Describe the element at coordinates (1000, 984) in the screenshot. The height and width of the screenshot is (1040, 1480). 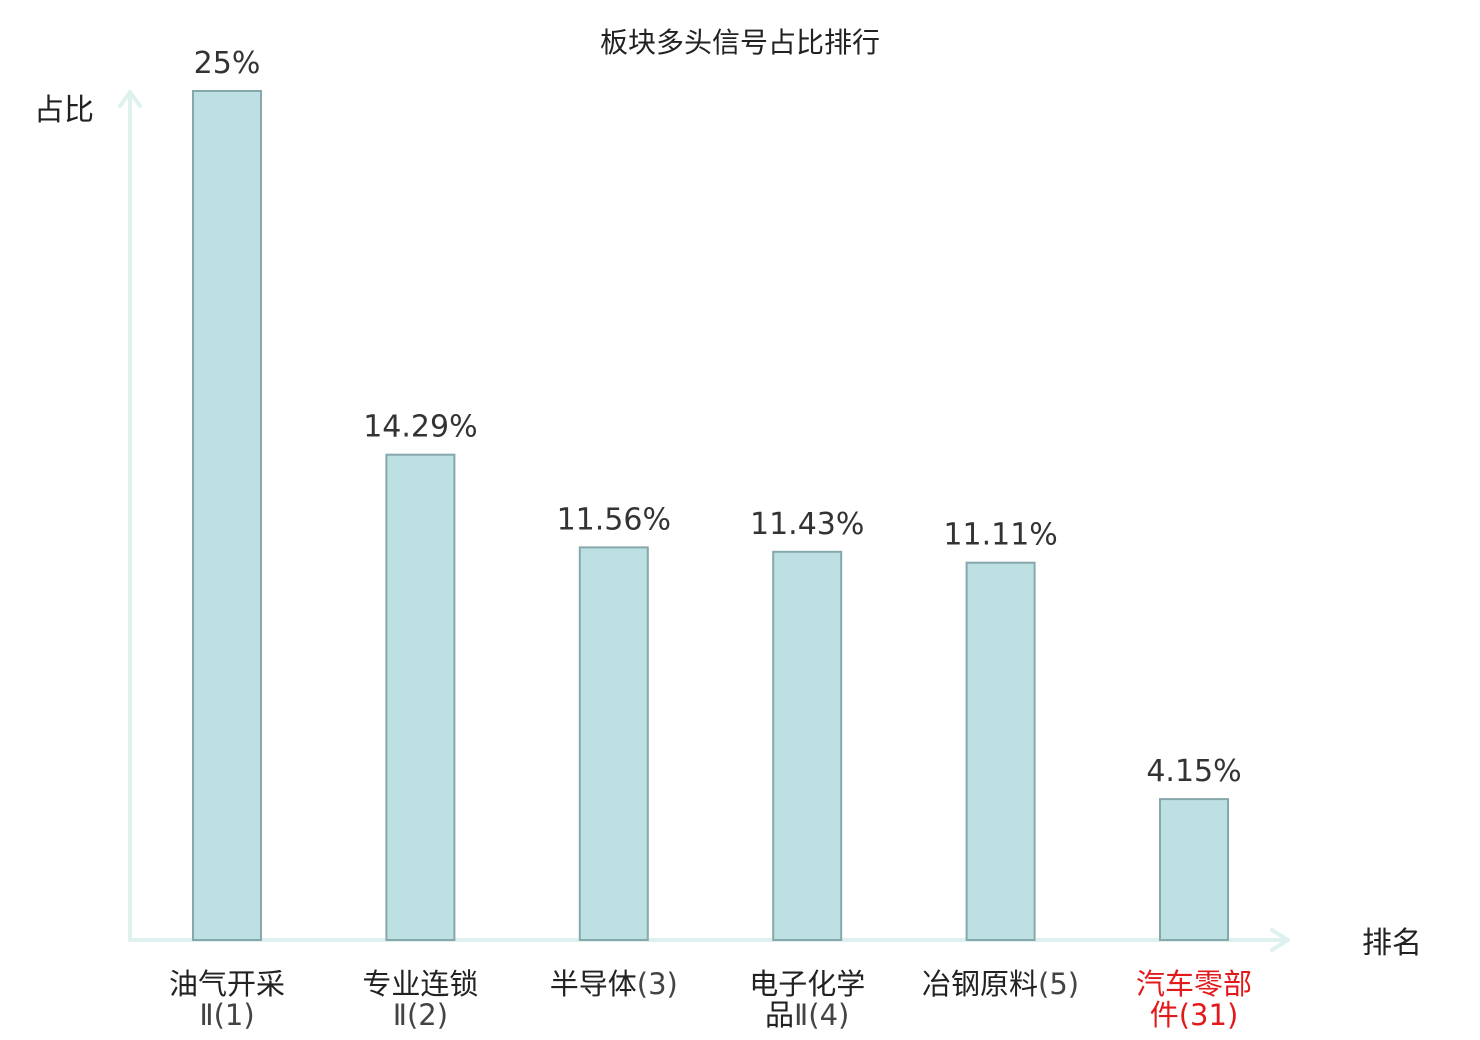
I see `tick-label-5: 冶钢原料(5)` at that location.